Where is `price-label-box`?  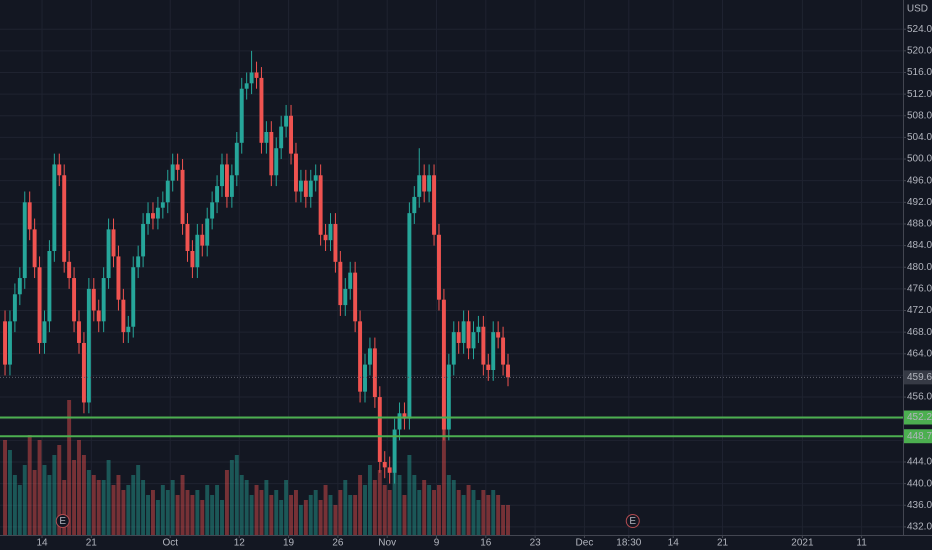 price-label-box is located at coordinates (918, 417).